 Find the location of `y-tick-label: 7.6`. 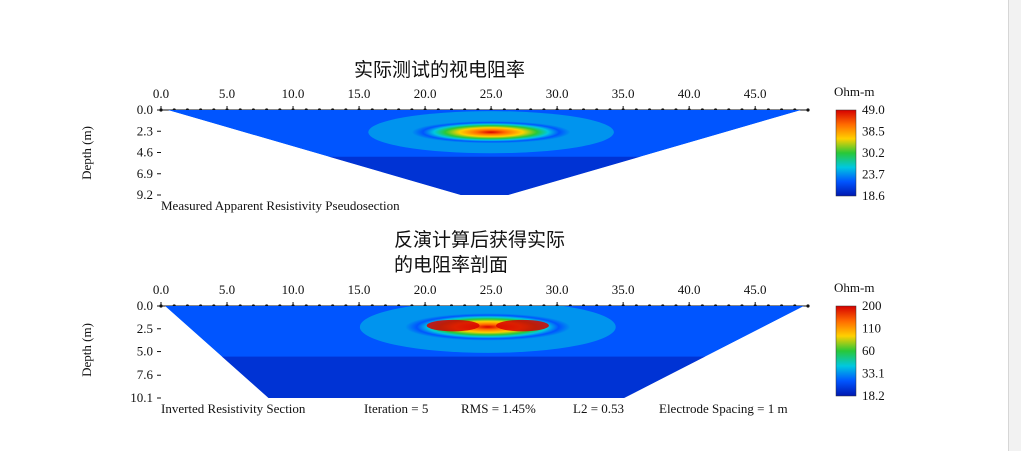

y-tick-label: 7.6 is located at coordinates (145, 374).